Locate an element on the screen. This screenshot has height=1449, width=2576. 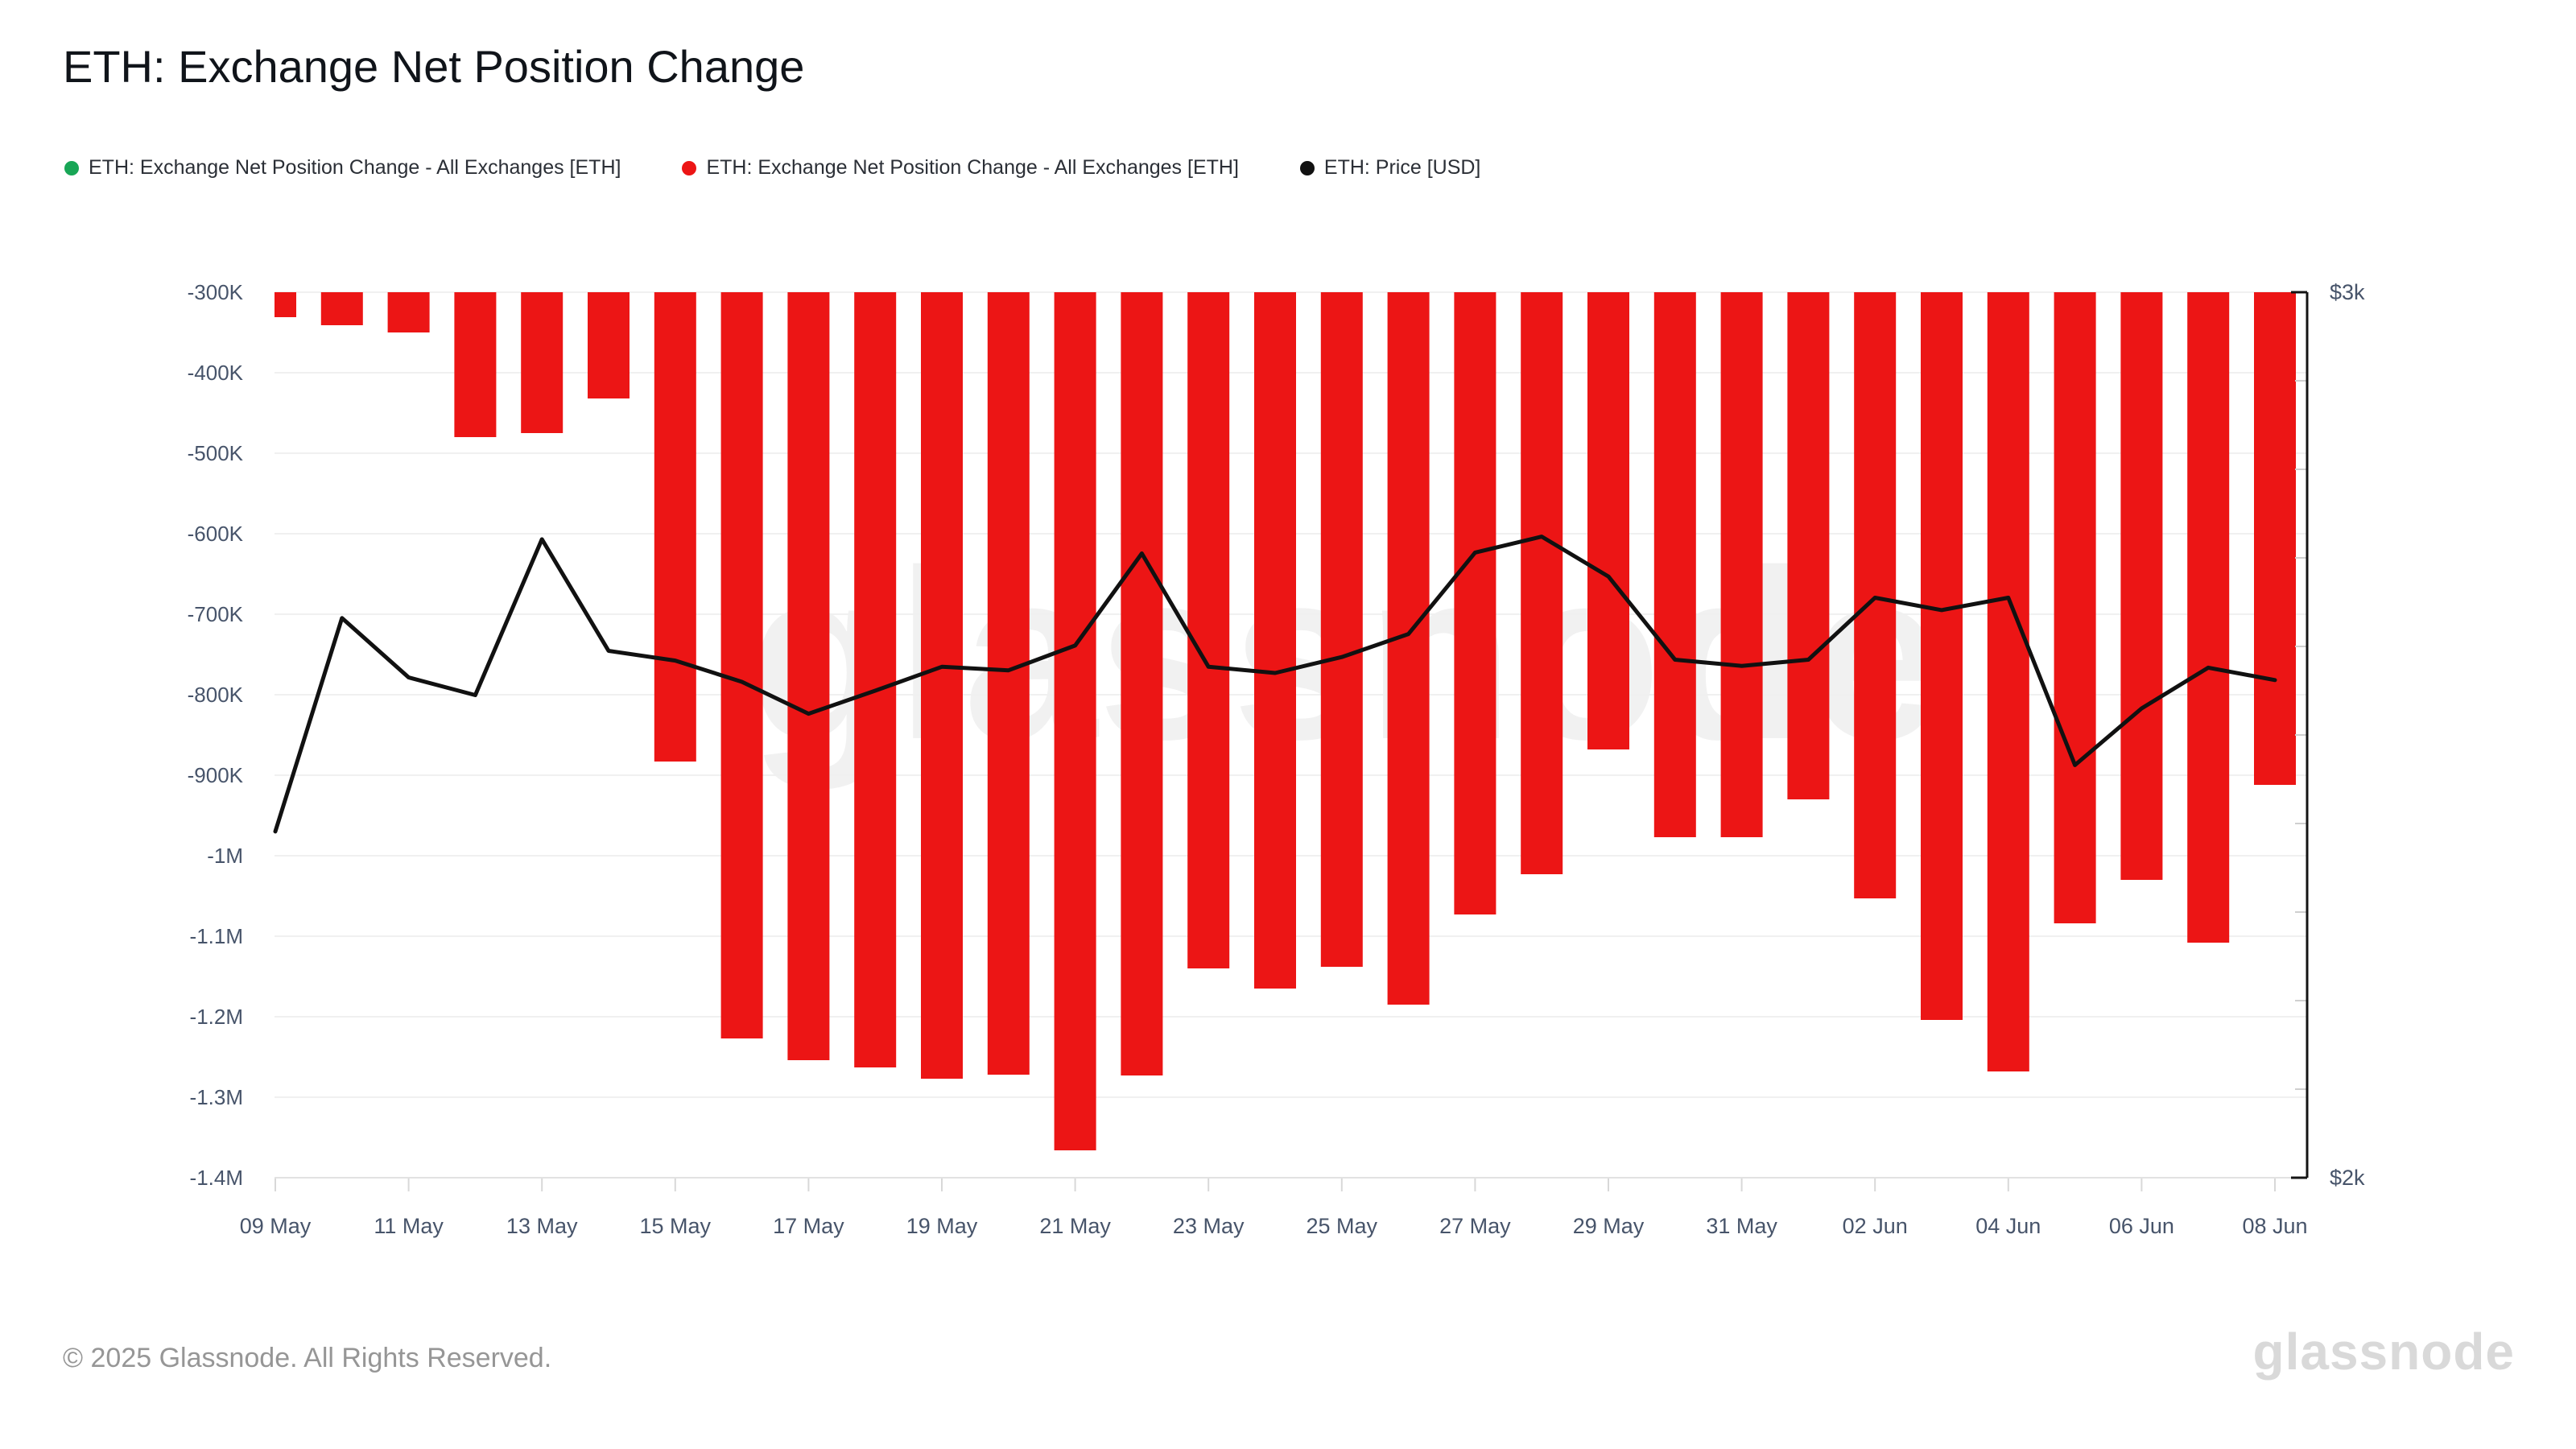
copyright-text: © 2025 Glassnode. All Rights Reserved. is located at coordinates (307, 1358).